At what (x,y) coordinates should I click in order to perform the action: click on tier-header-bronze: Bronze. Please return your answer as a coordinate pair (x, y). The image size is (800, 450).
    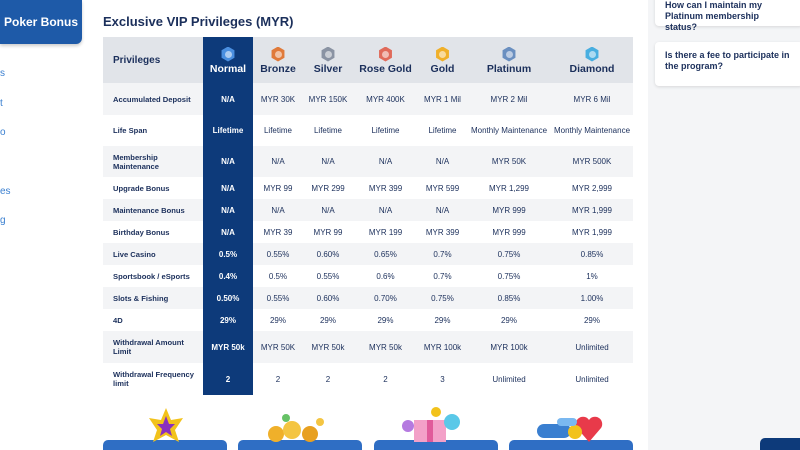
    Looking at the image, I should click on (278, 60).